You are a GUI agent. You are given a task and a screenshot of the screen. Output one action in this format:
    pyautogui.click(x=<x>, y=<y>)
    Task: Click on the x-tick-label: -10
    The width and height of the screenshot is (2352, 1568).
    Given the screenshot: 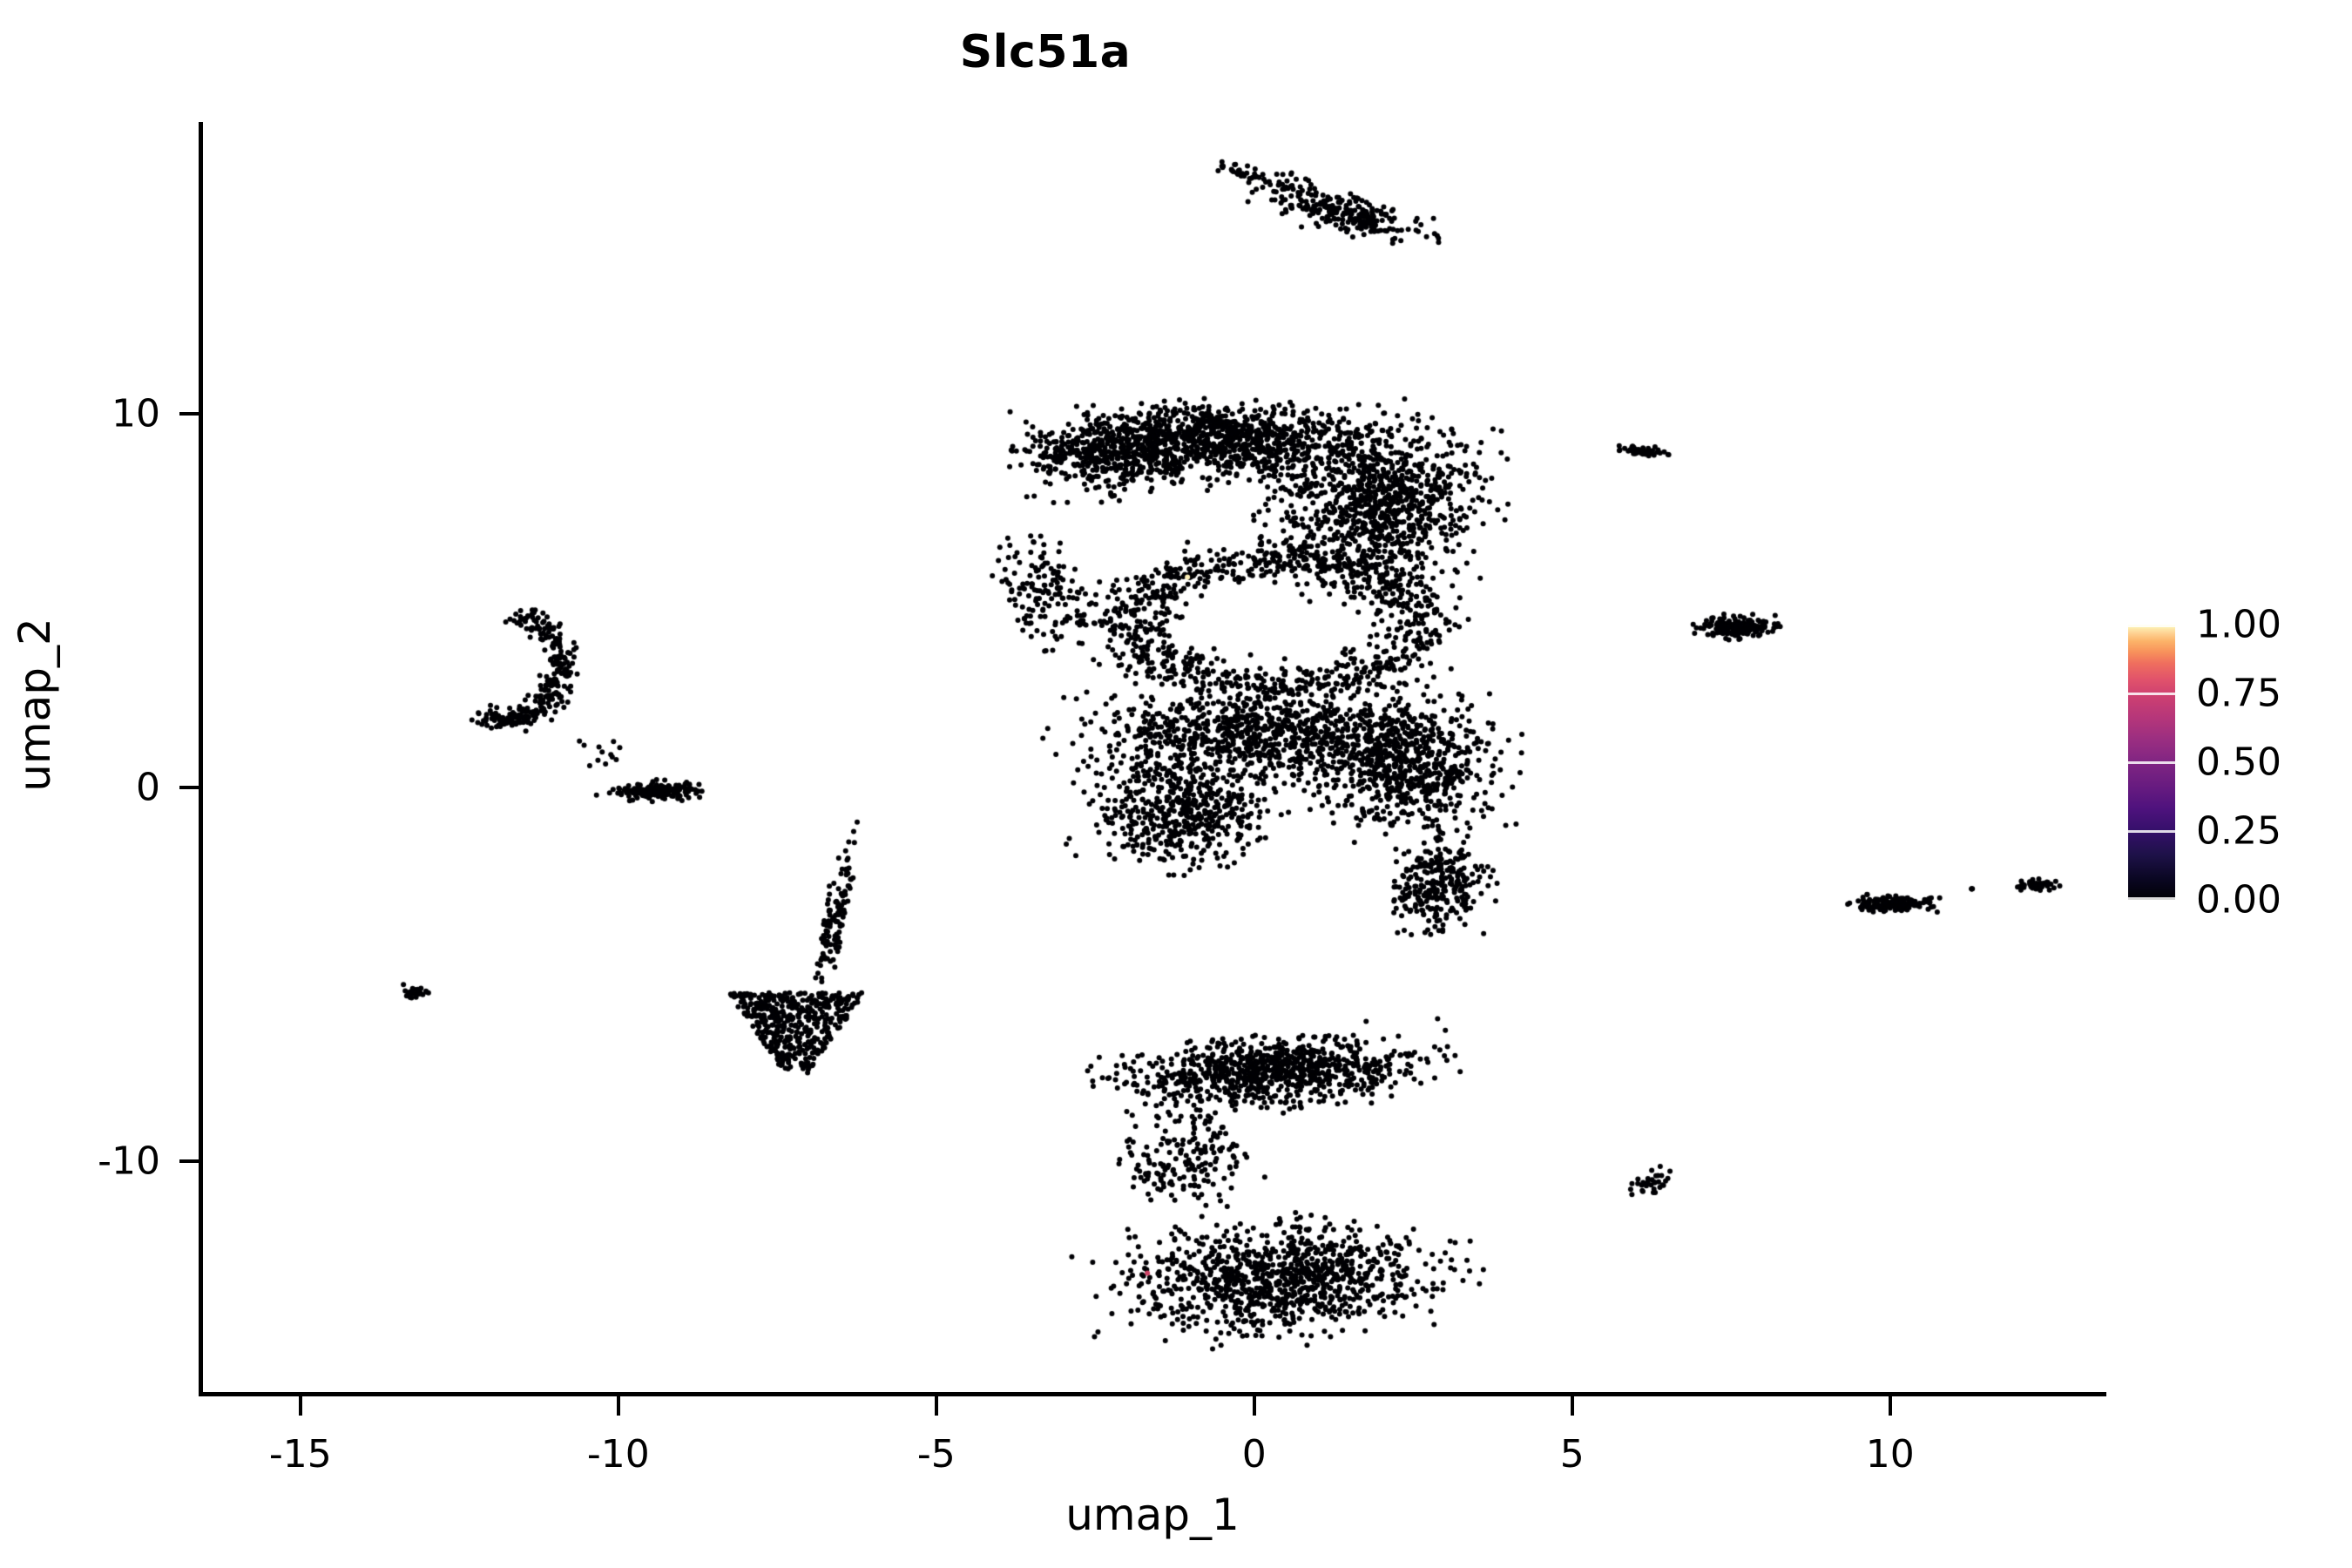 What is the action you would take?
    pyautogui.click(x=618, y=1454)
    